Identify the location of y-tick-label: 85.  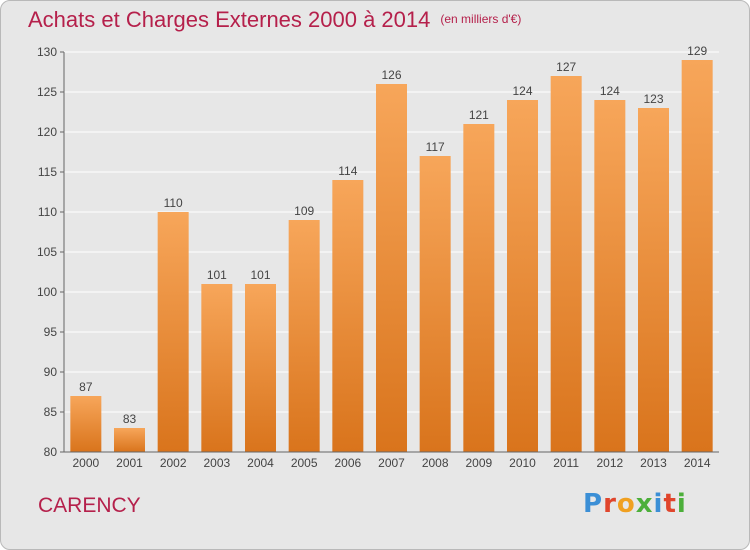
(51, 412).